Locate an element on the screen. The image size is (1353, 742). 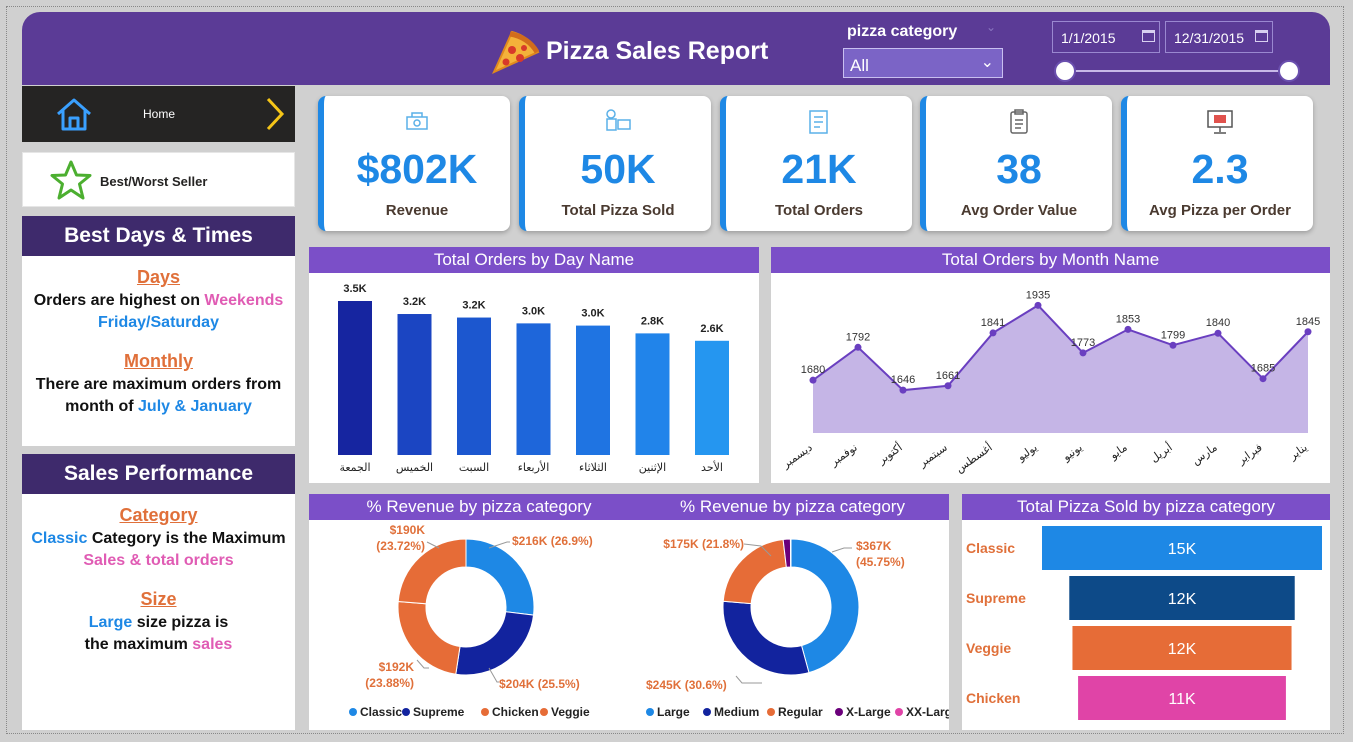
month-value-label: 1680 is located at coordinates (813, 370).